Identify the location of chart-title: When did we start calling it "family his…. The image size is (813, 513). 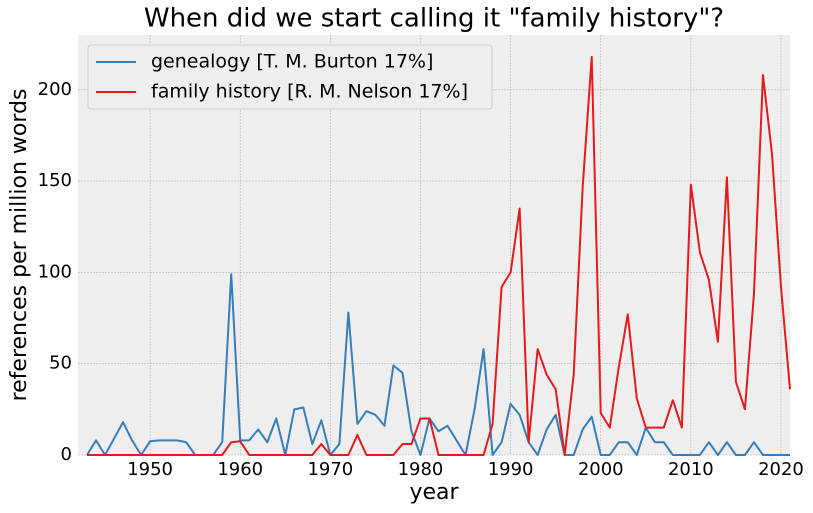
(434, 19).